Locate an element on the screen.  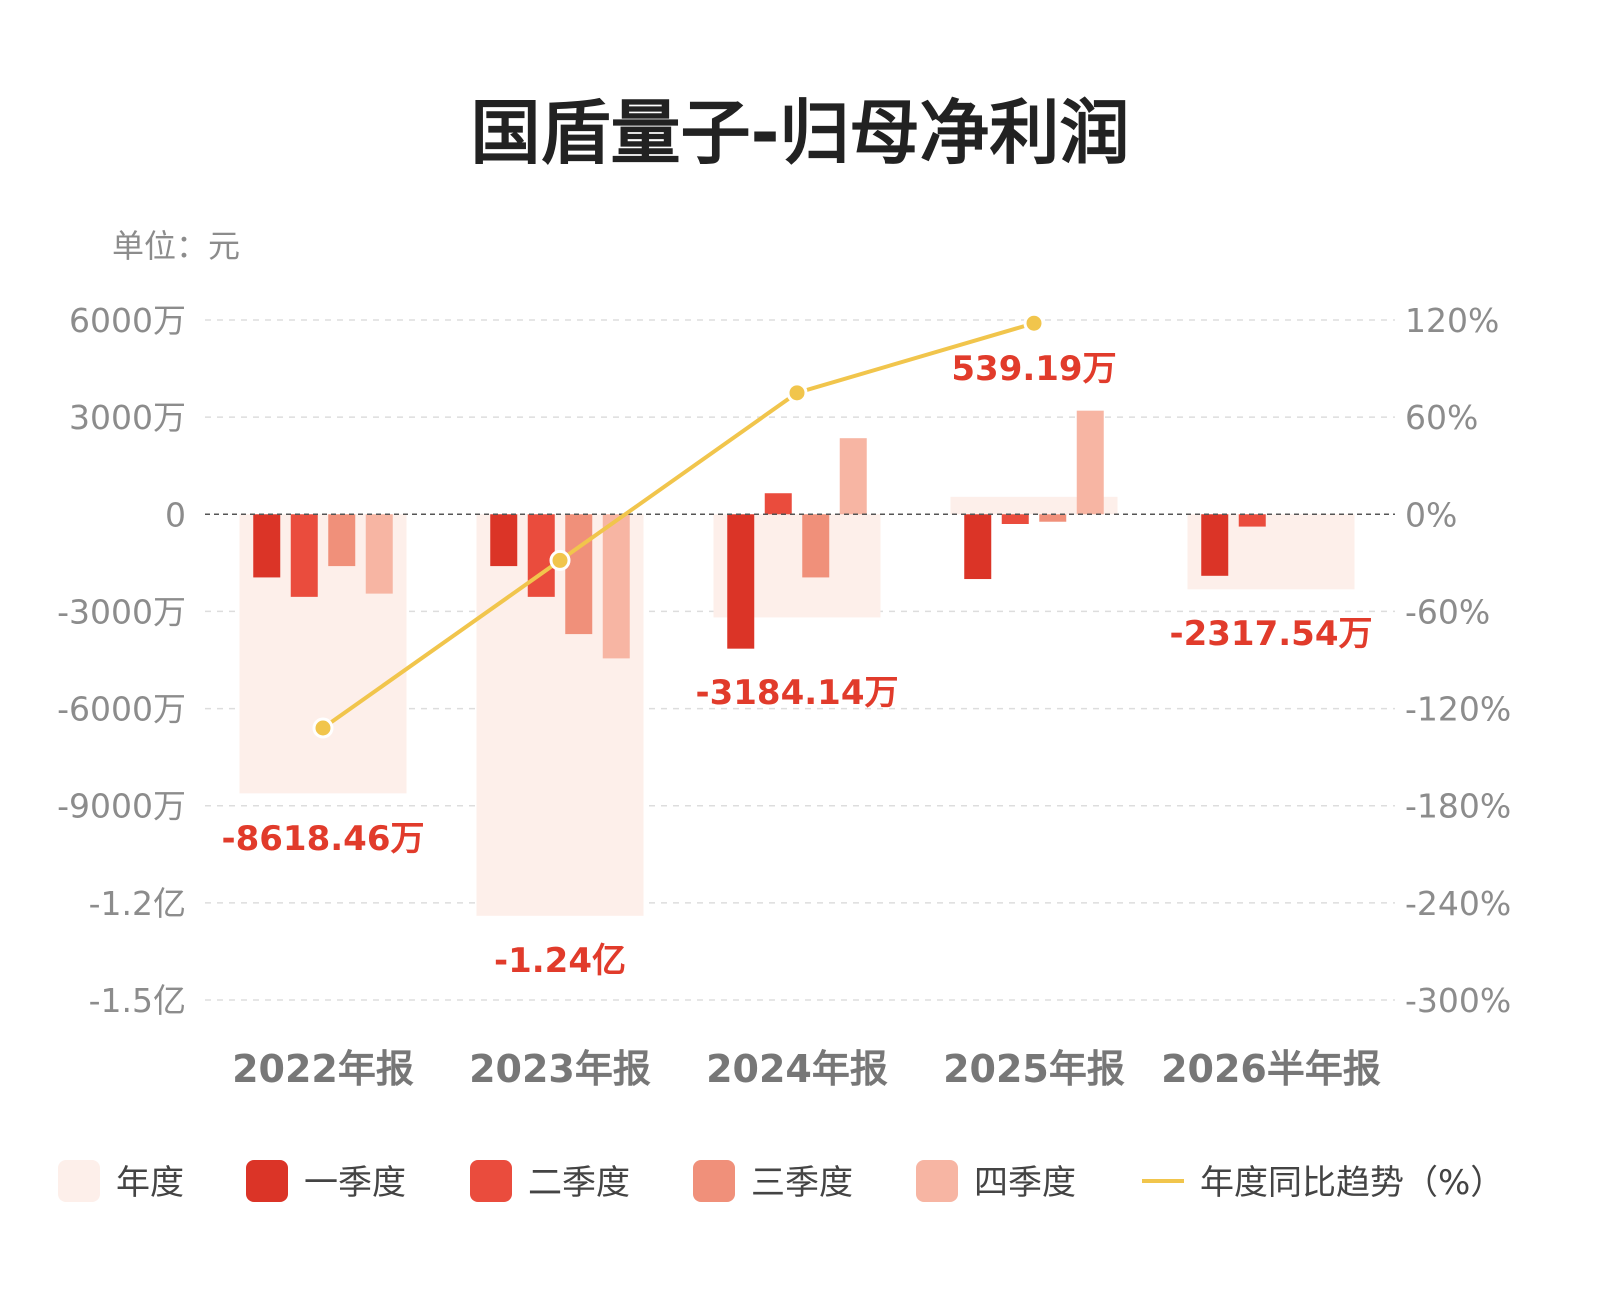
legend-label: 一季度 is located at coordinates (355, 1183).